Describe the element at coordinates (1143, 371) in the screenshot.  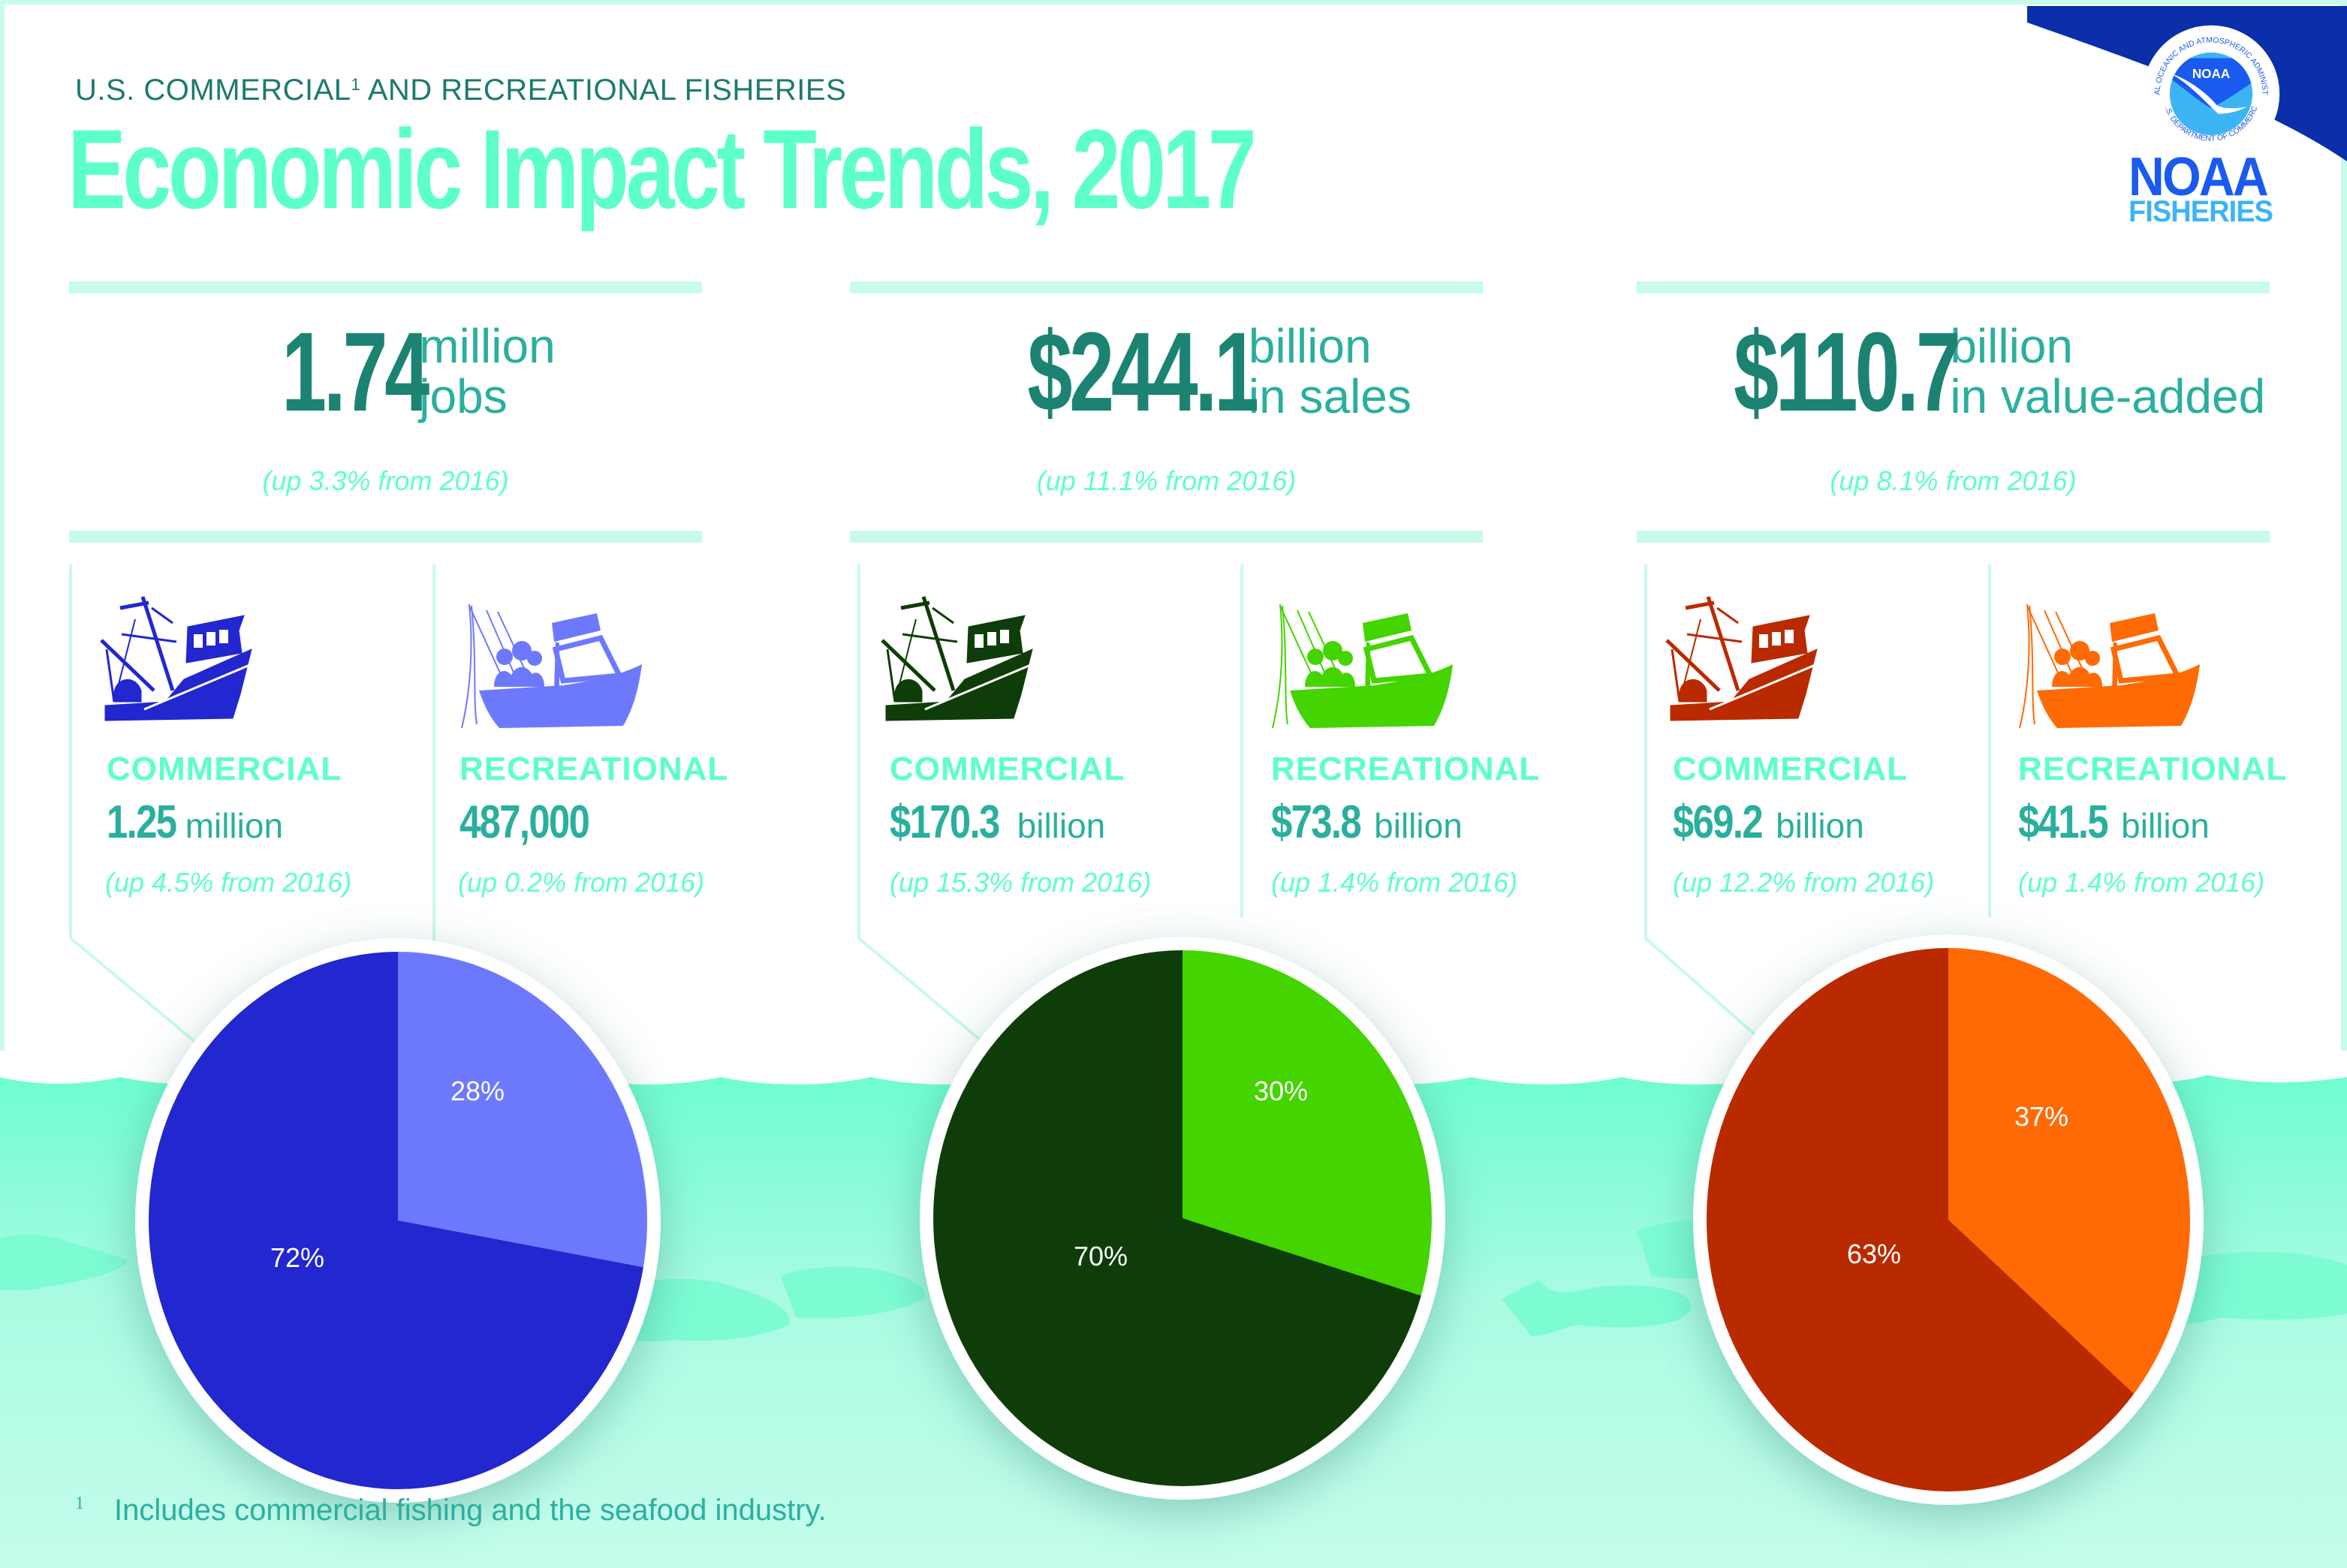
I see `sales-total-value: $244.1` at that location.